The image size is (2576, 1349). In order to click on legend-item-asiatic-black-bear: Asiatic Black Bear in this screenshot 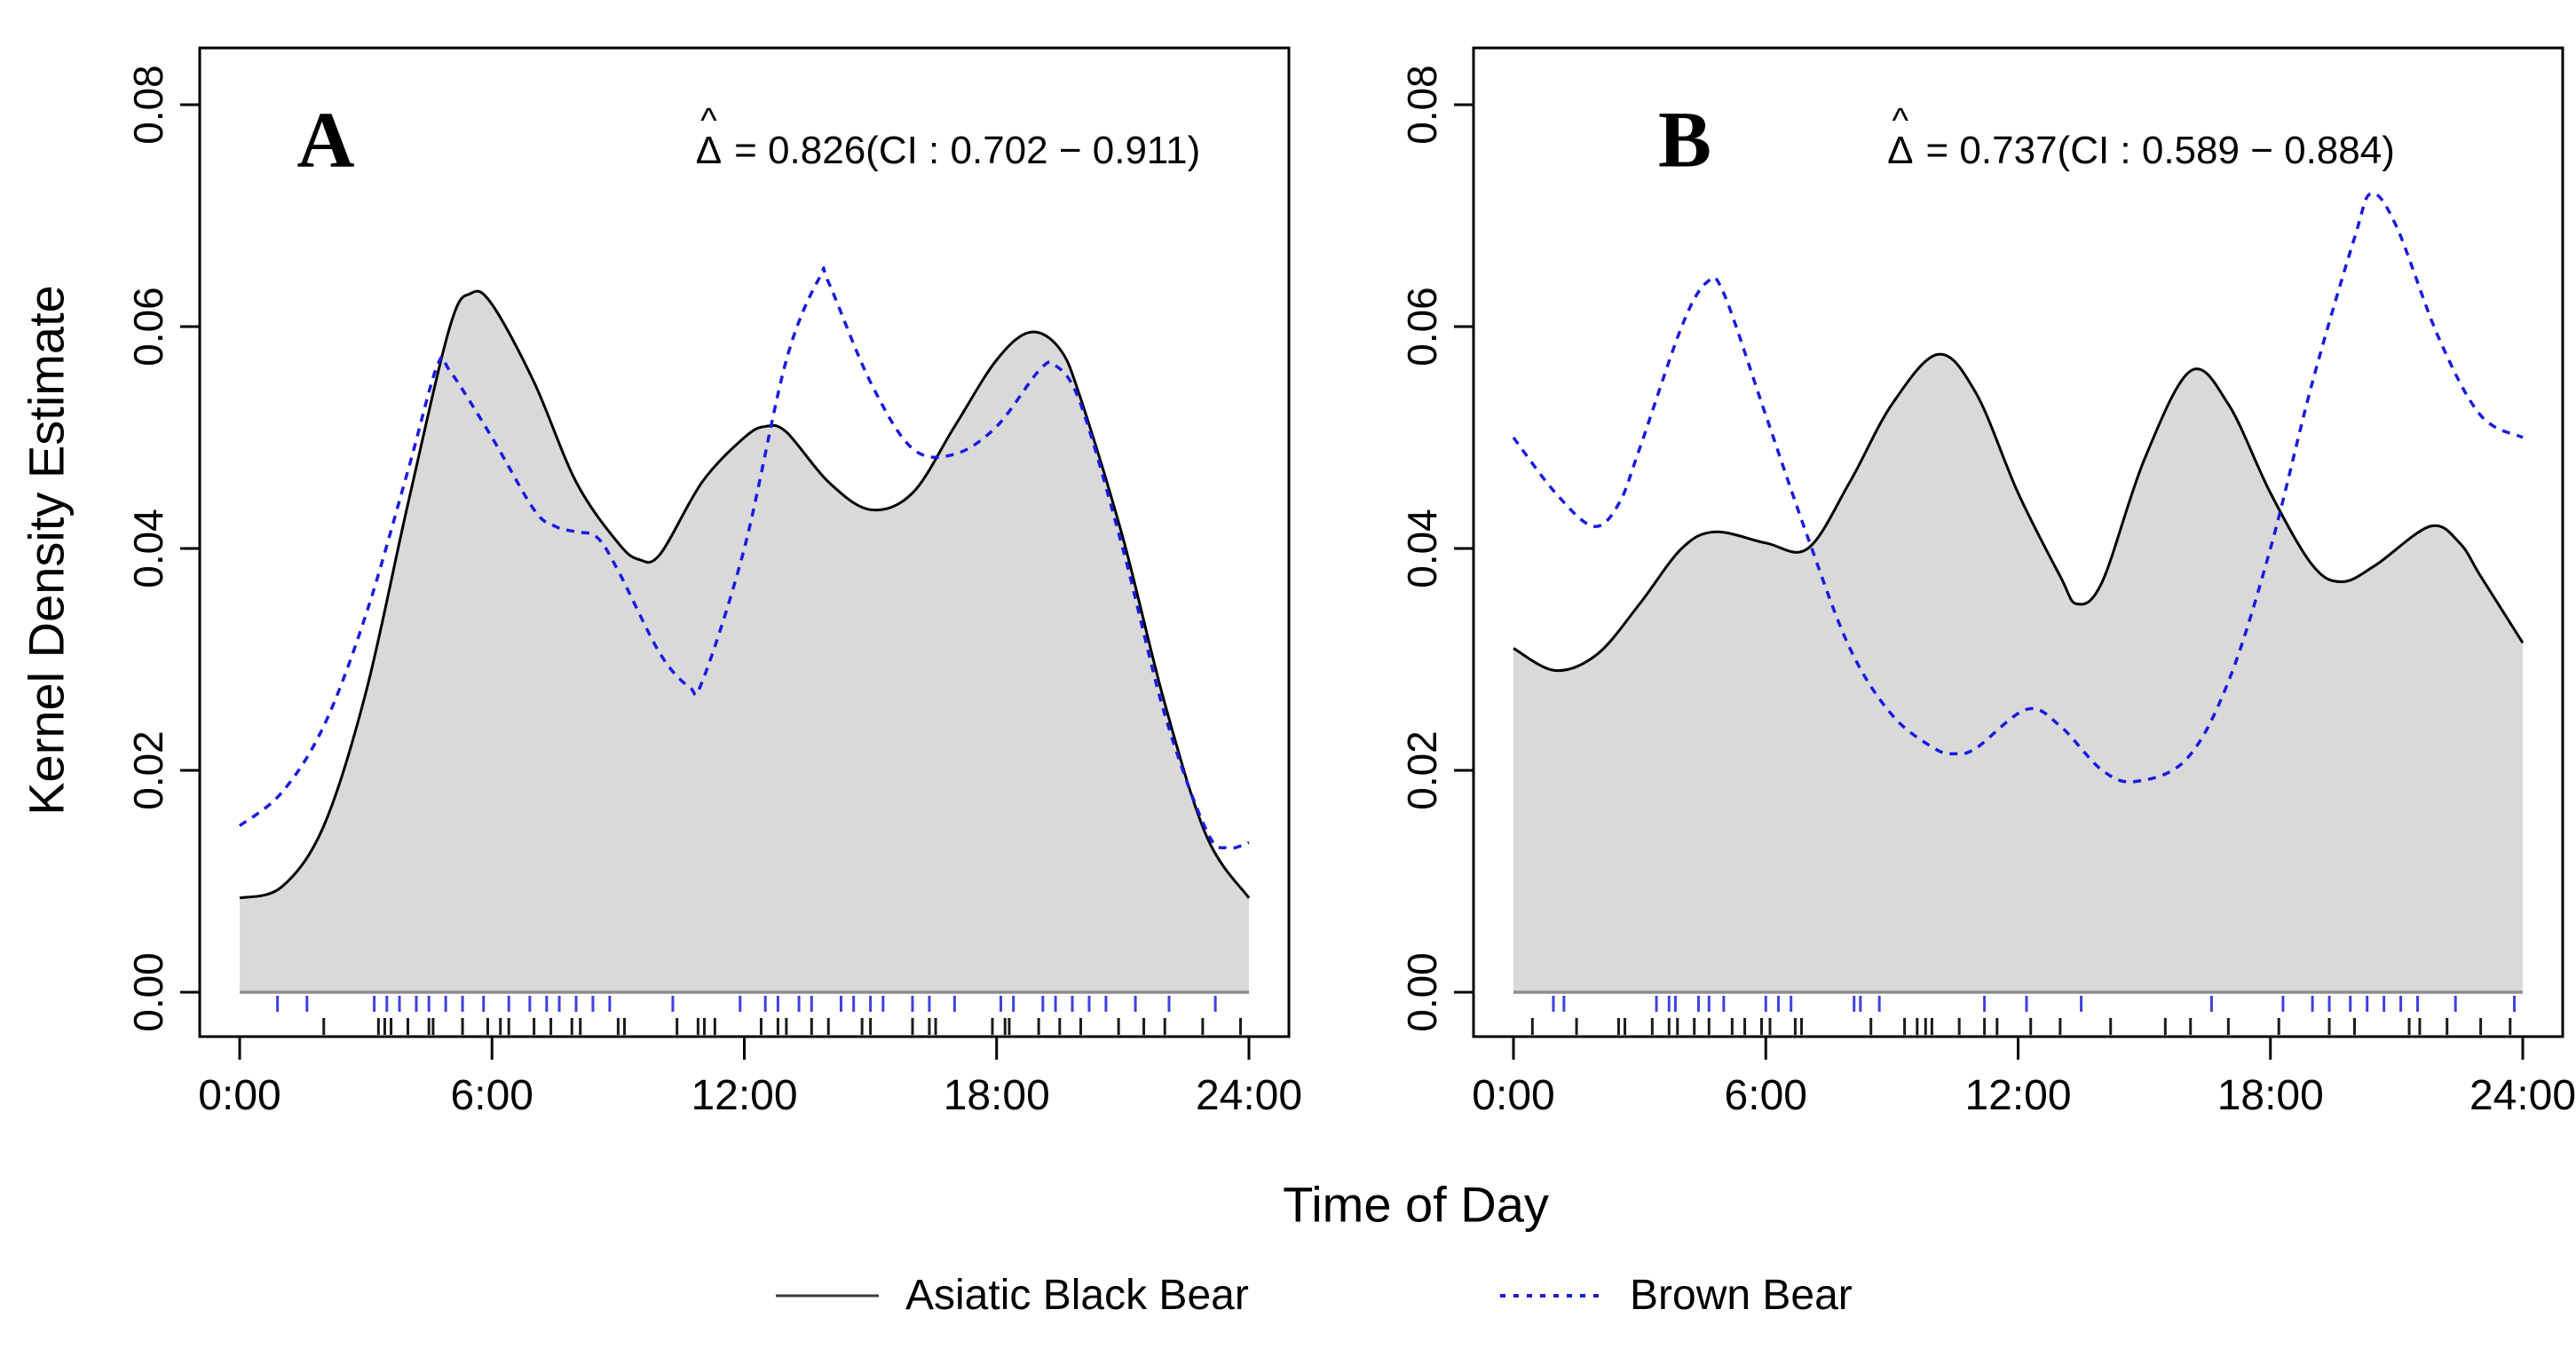, I will do `click(1011, 1295)`.